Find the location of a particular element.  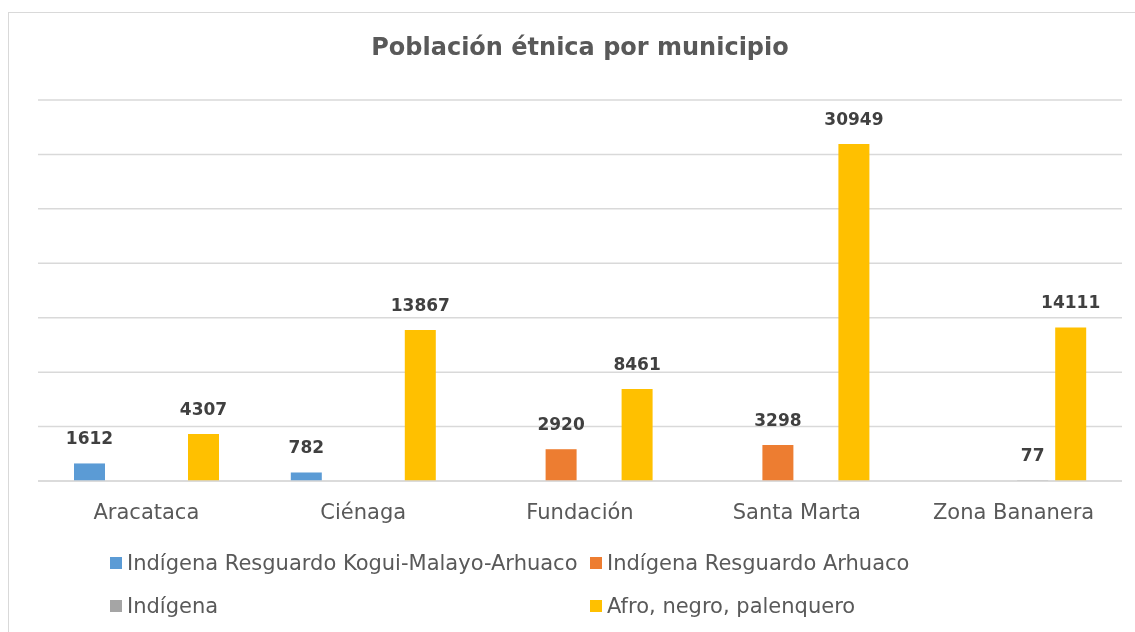

x-tick-label: Aracataca is located at coordinates (146, 511).